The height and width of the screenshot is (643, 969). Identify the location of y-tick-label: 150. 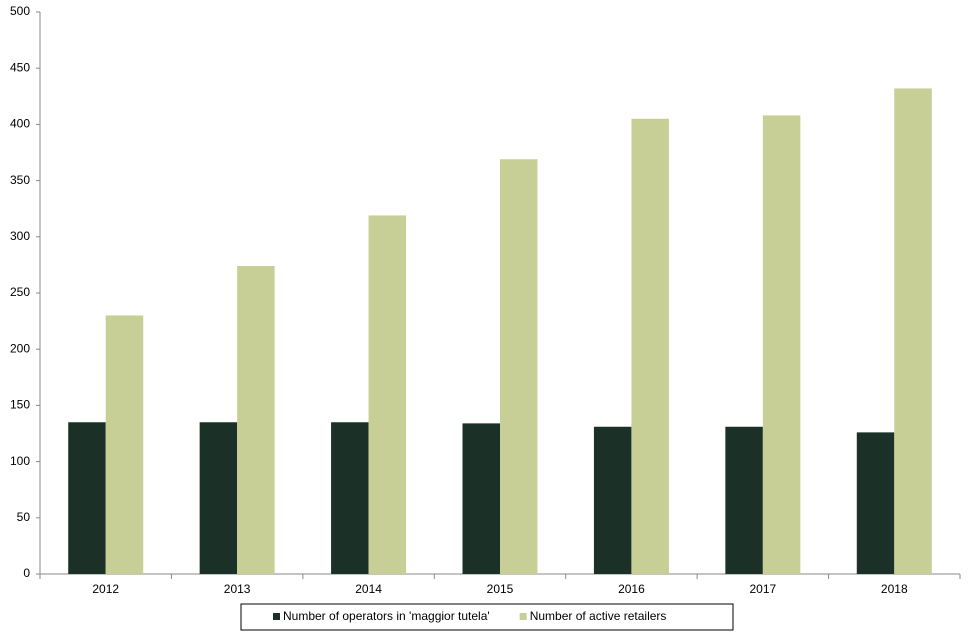
(20, 405).